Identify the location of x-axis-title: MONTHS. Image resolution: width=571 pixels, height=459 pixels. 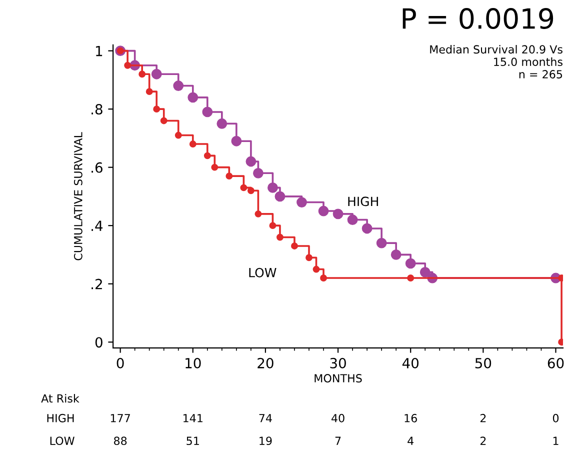
(338, 378).